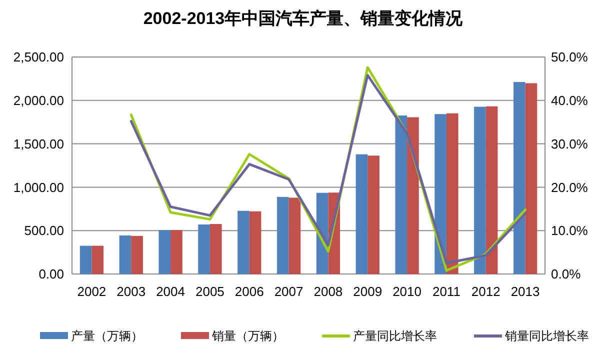 The height and width of the screenshot is (349, 606). Describe the element at coordinates (485, 291) in the screenshot. I see `x-tick-label: 2012` at that location.